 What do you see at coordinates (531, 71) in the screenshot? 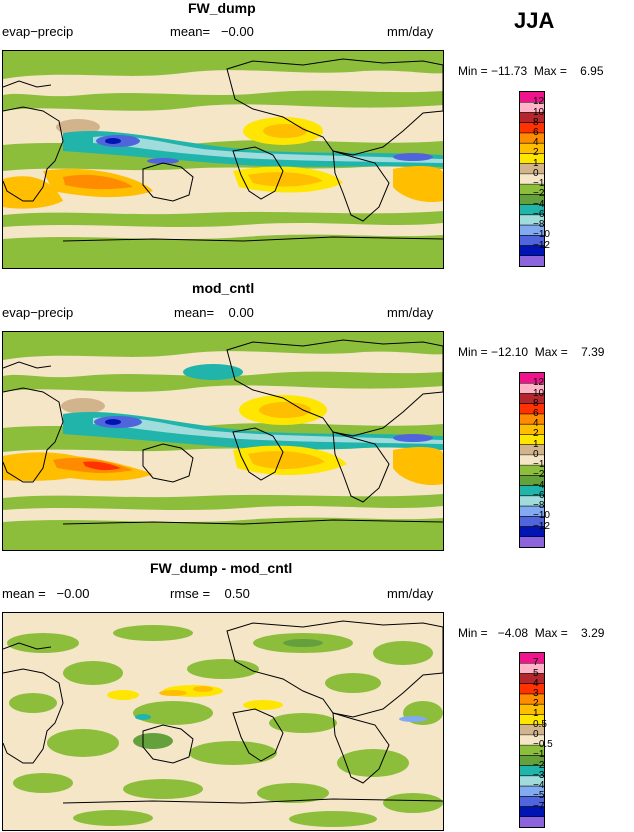
I see `panel-1-minmax: Min = −11.73 Max = 6.95` at bounding box center [531, 71].